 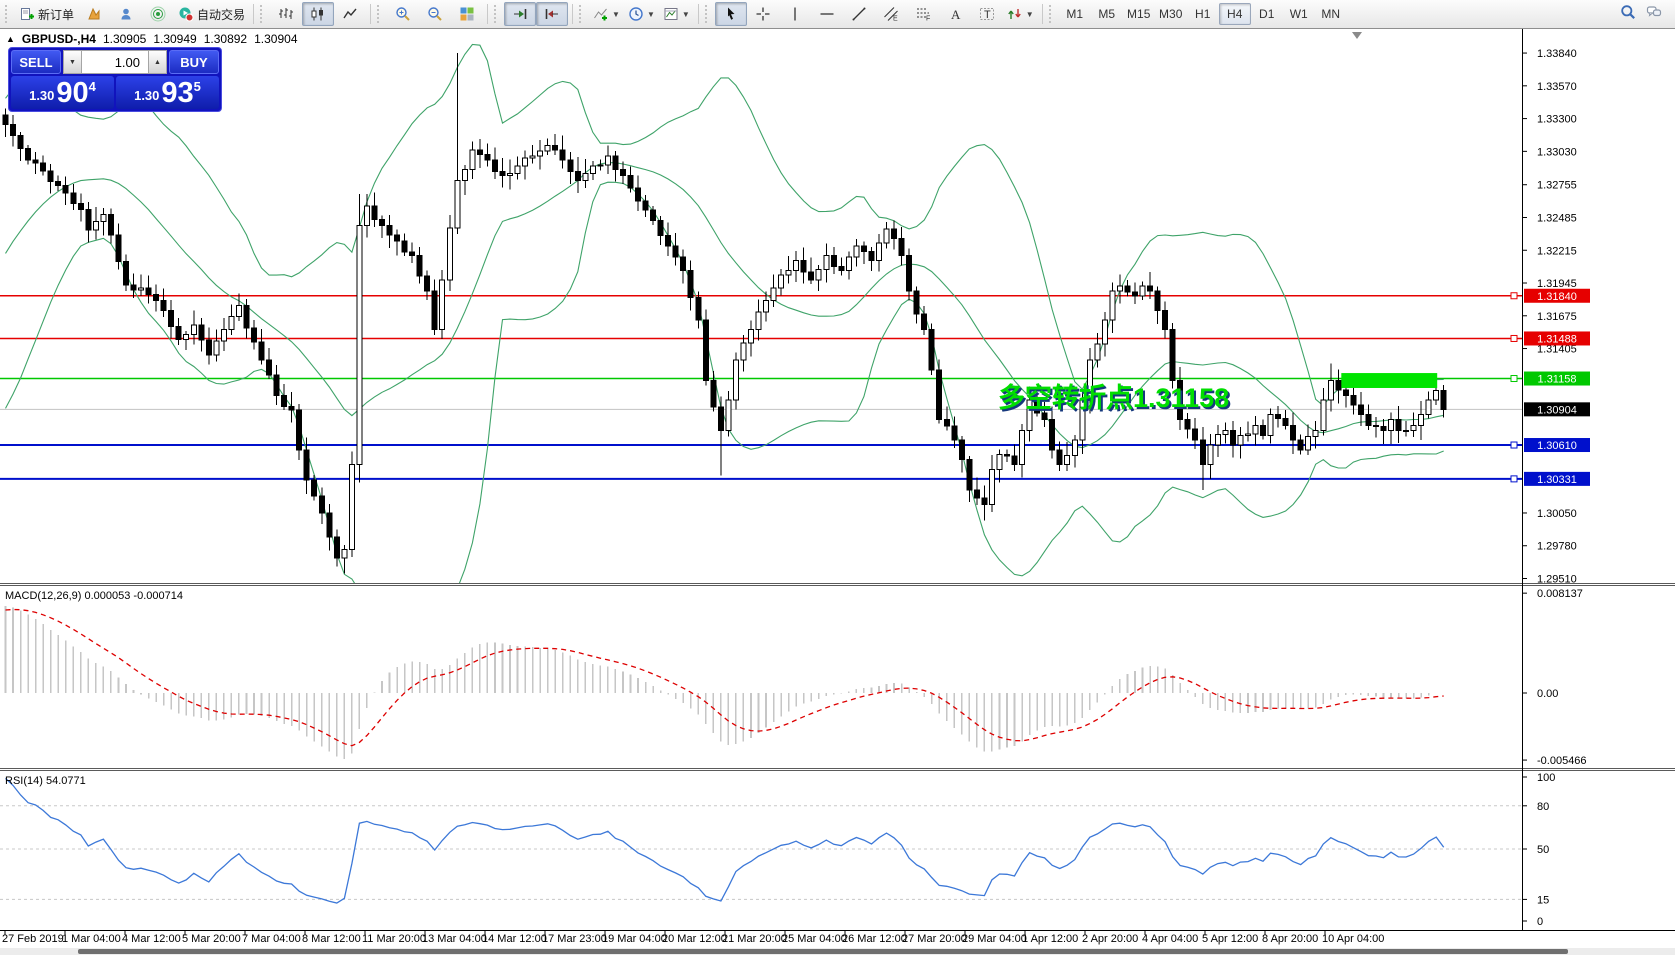 I want to click on text-label-button: T, so click(x=987, y=14).